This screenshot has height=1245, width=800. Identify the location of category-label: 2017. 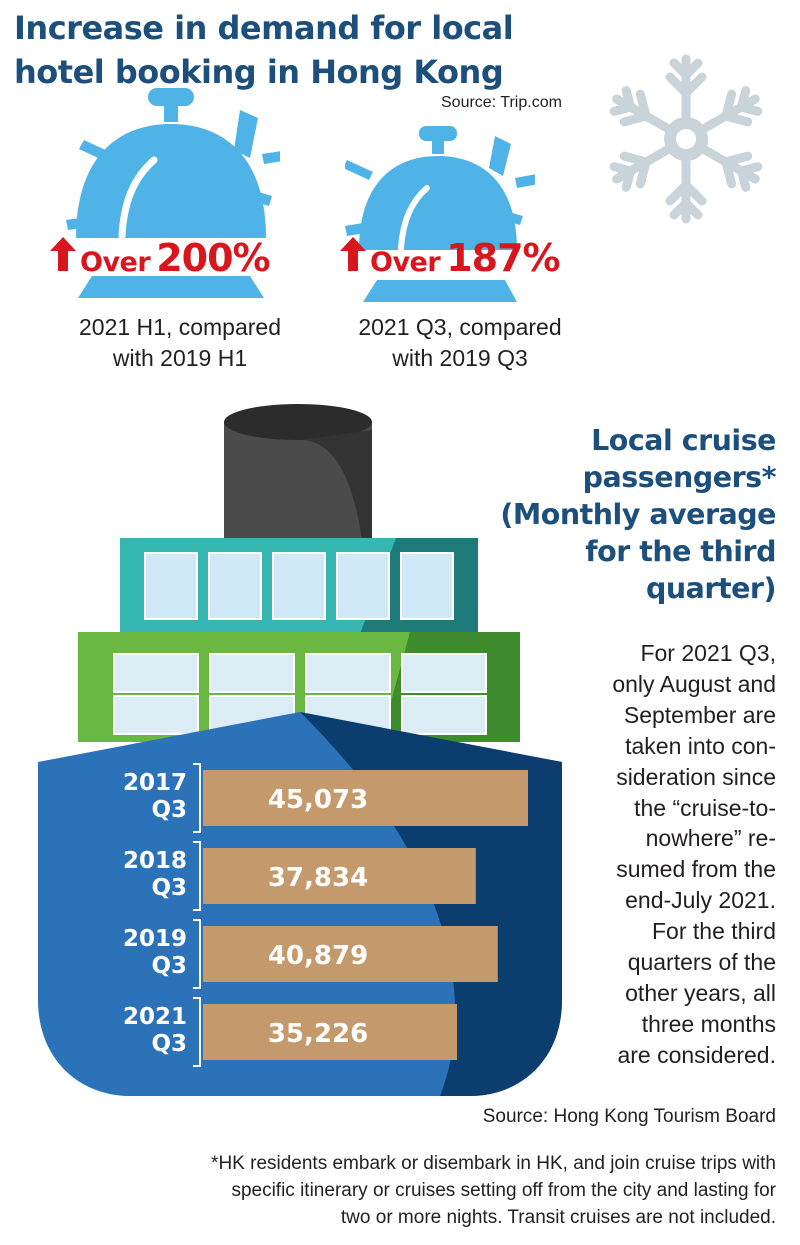
(155, 783).